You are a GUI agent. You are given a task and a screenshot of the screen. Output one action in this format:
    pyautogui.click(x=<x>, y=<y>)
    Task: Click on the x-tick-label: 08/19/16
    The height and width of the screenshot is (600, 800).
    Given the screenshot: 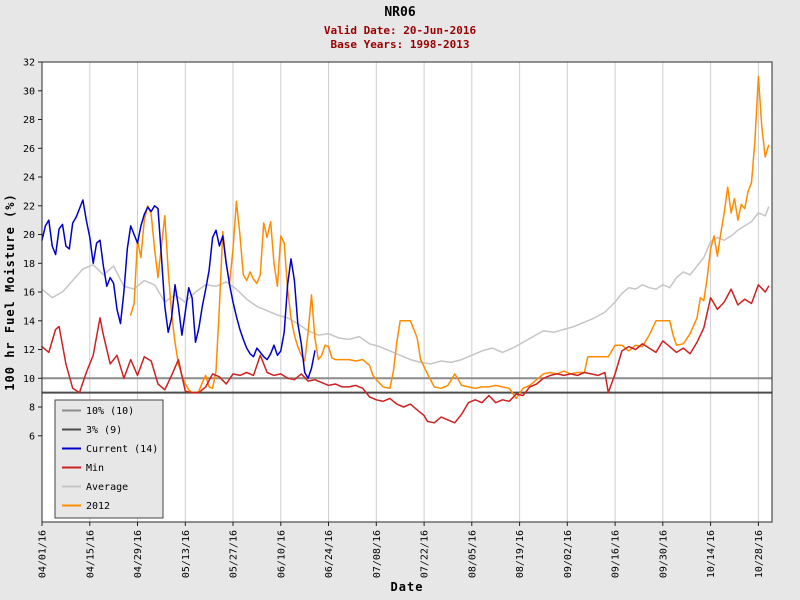 What is the action you would take?
    pyautogui.click(x=520, y=554)
    